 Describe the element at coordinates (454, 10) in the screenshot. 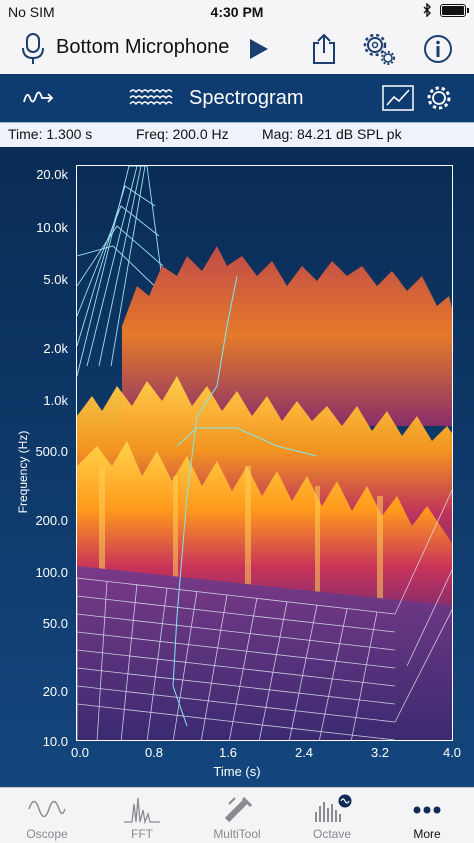

I see `battery-icon` at that location.